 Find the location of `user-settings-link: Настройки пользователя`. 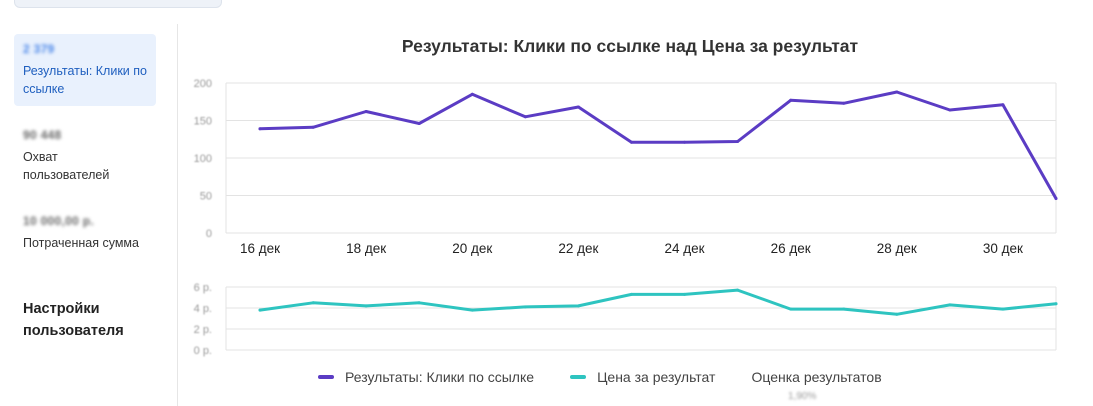

user-settings-link: Настройки пользователя is located at coordinates (73, 320).